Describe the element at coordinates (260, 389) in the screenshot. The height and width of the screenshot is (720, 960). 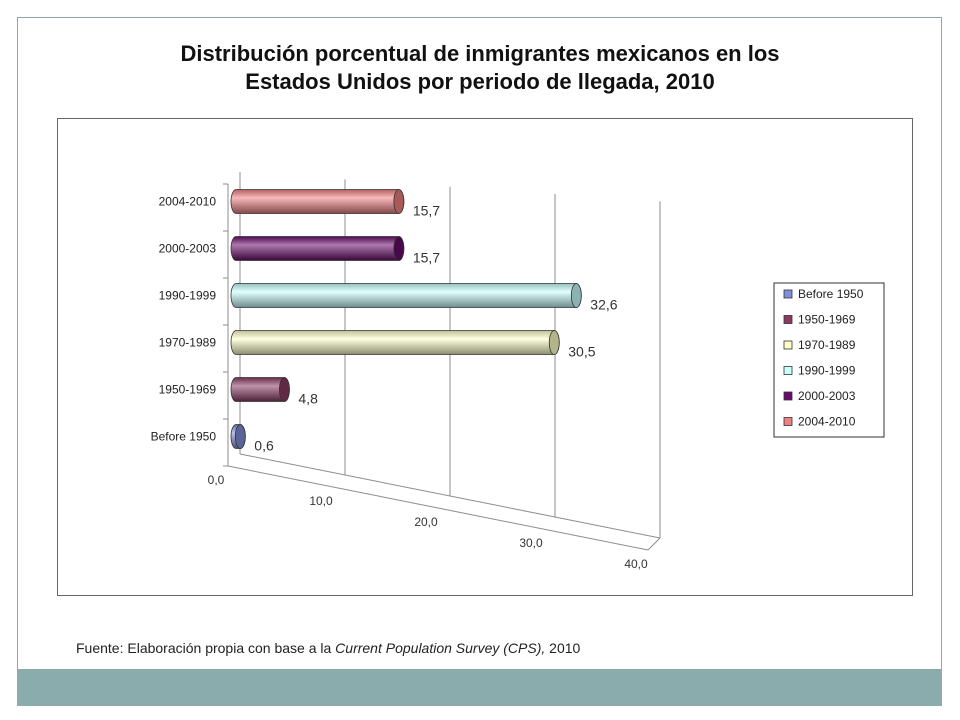
I see `bar-1950-1969` at that location.